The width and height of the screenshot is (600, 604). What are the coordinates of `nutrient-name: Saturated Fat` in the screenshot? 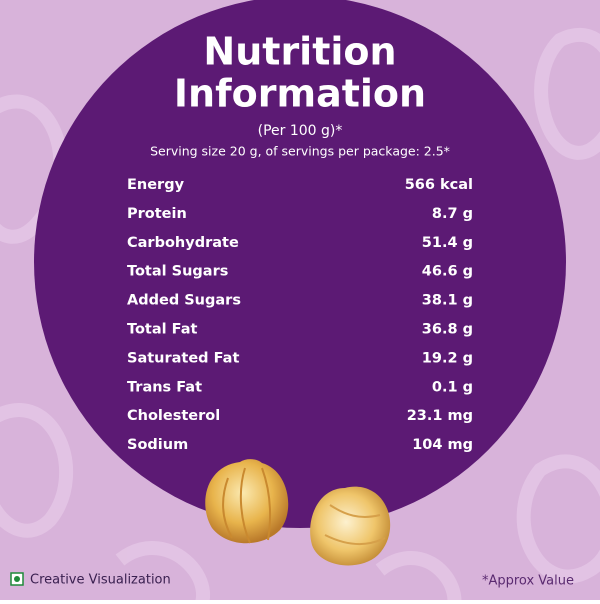 It's located at (183, 358).